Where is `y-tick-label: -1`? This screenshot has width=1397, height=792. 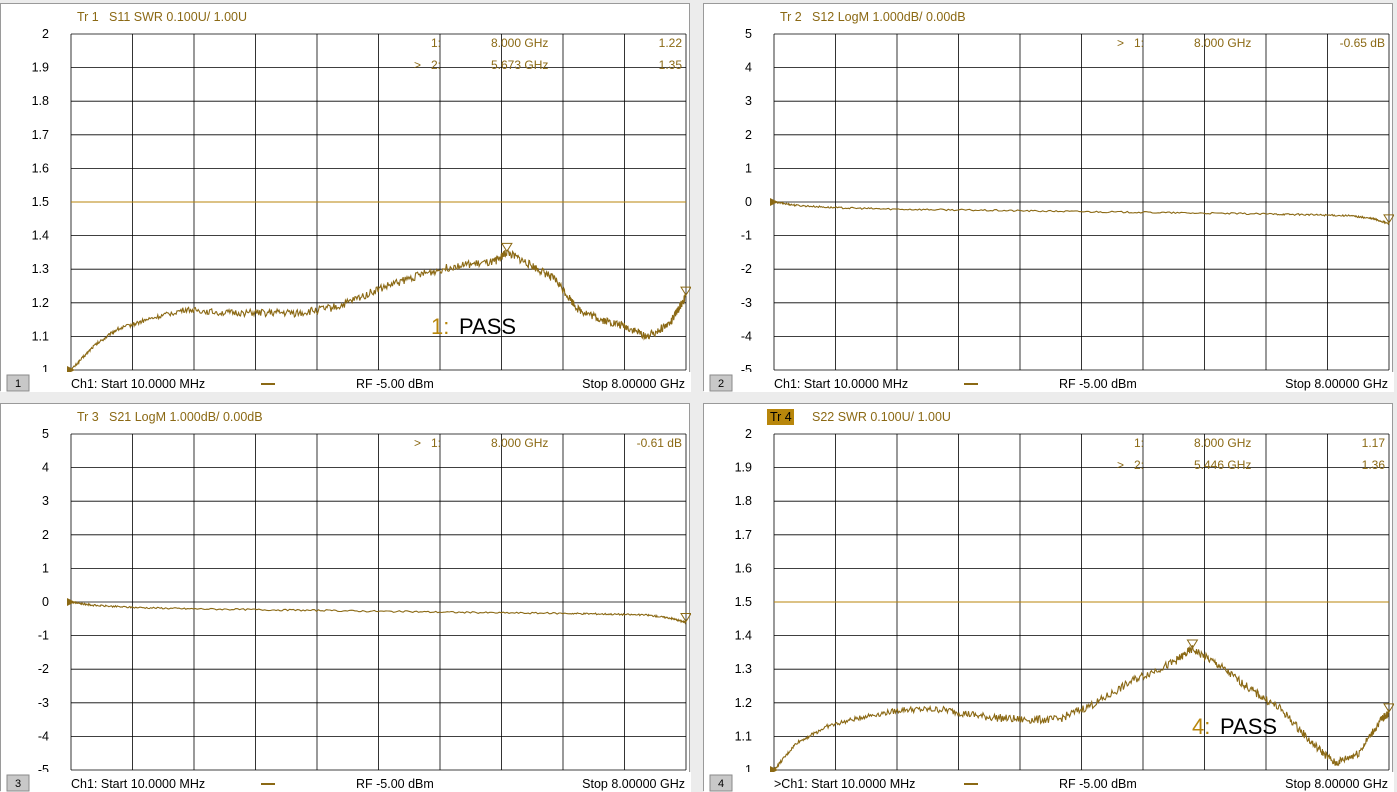 y-tick-label: -1 is located at coordinates (746, 236).